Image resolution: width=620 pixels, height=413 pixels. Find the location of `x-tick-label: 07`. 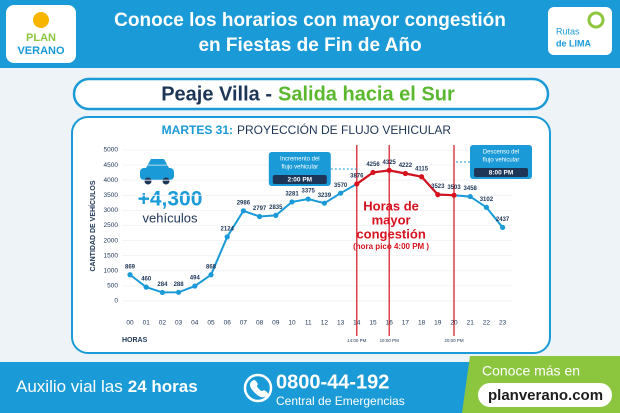

x-tick-label: 07 is located at coordinates (244, 323).